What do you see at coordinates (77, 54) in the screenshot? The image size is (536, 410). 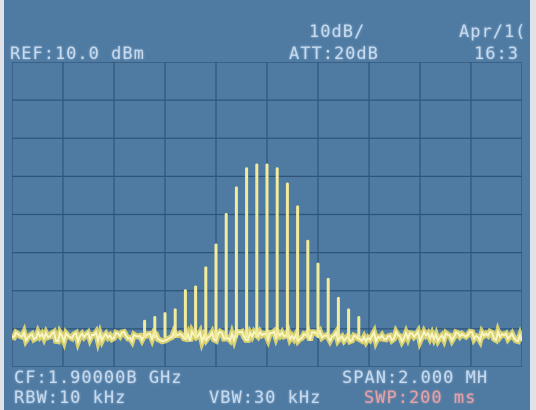 I see `reference-level-readout: REF:10.0 dBm` at bounding box center [77, 54].